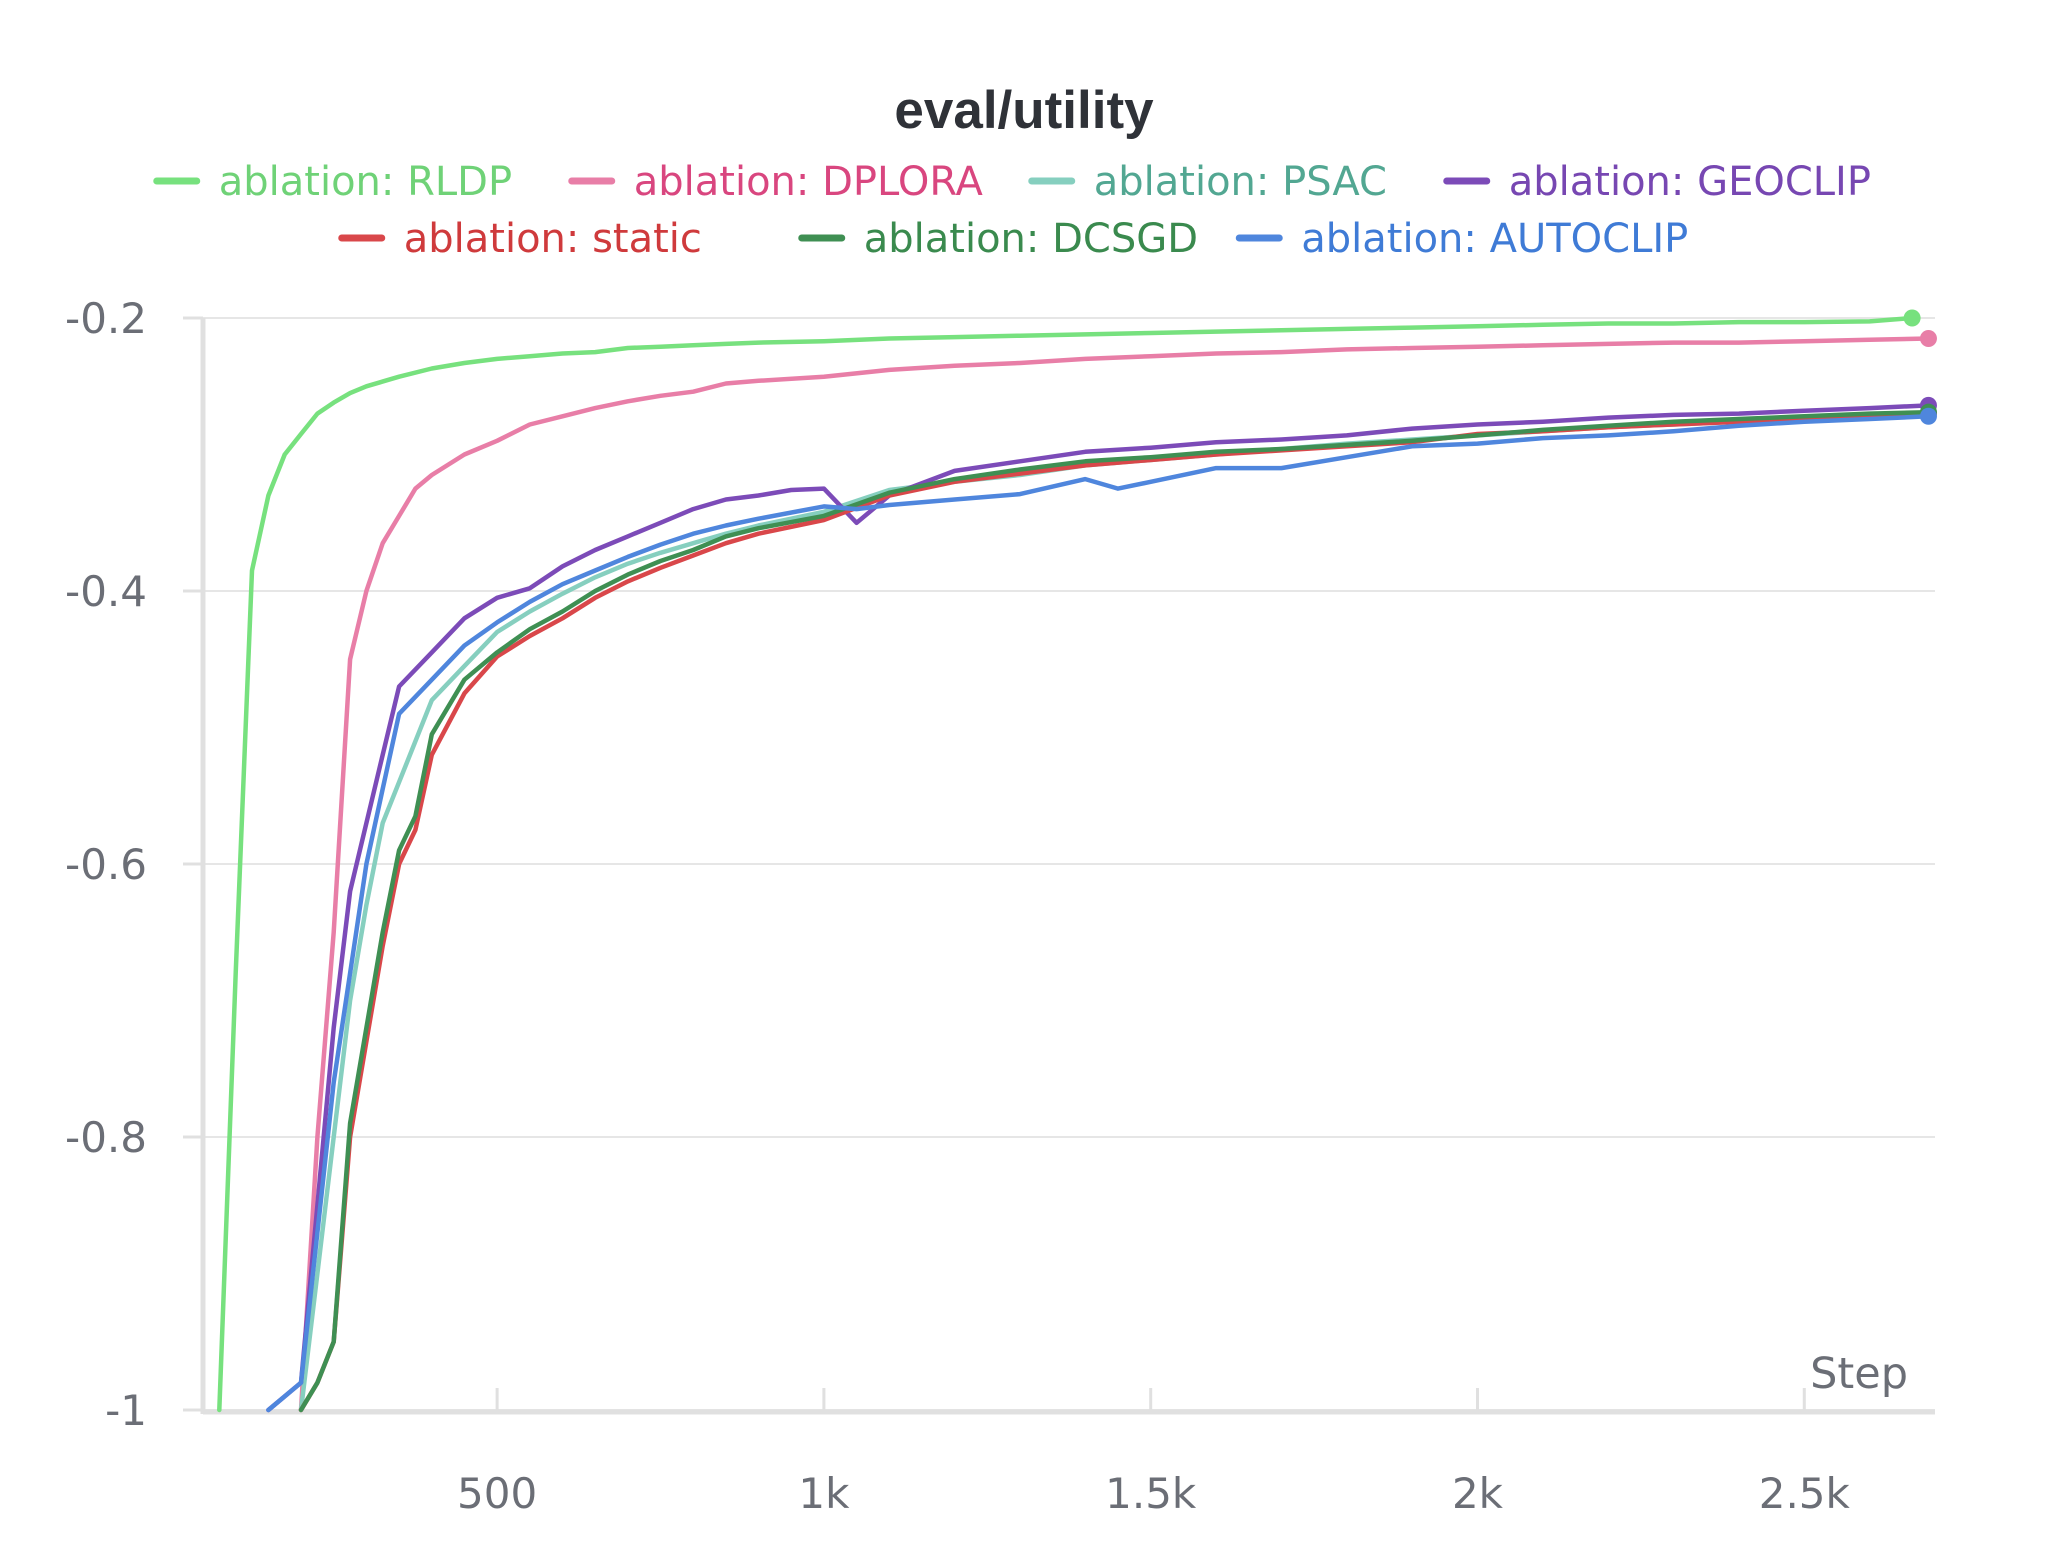 The image size is (2048, 1568). What do you see at coordinates (365, 182) in the screenshot?
I see `legend-label: ablation: RLDP` at bounding box center [365, 182].